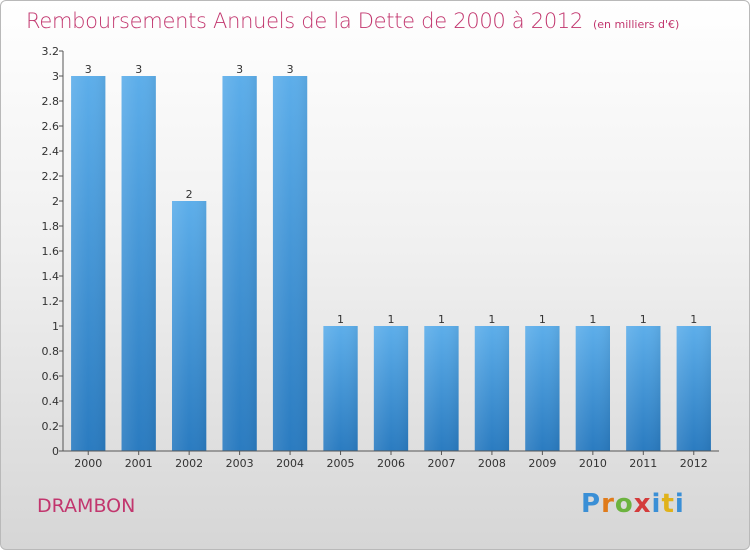 The width and height of the screenshot is (750, 550). What do you see at coordinates (542, 463) in the screenshot?
I see `x-tick-label-2009: 2009` at bounding box center [542, 463].